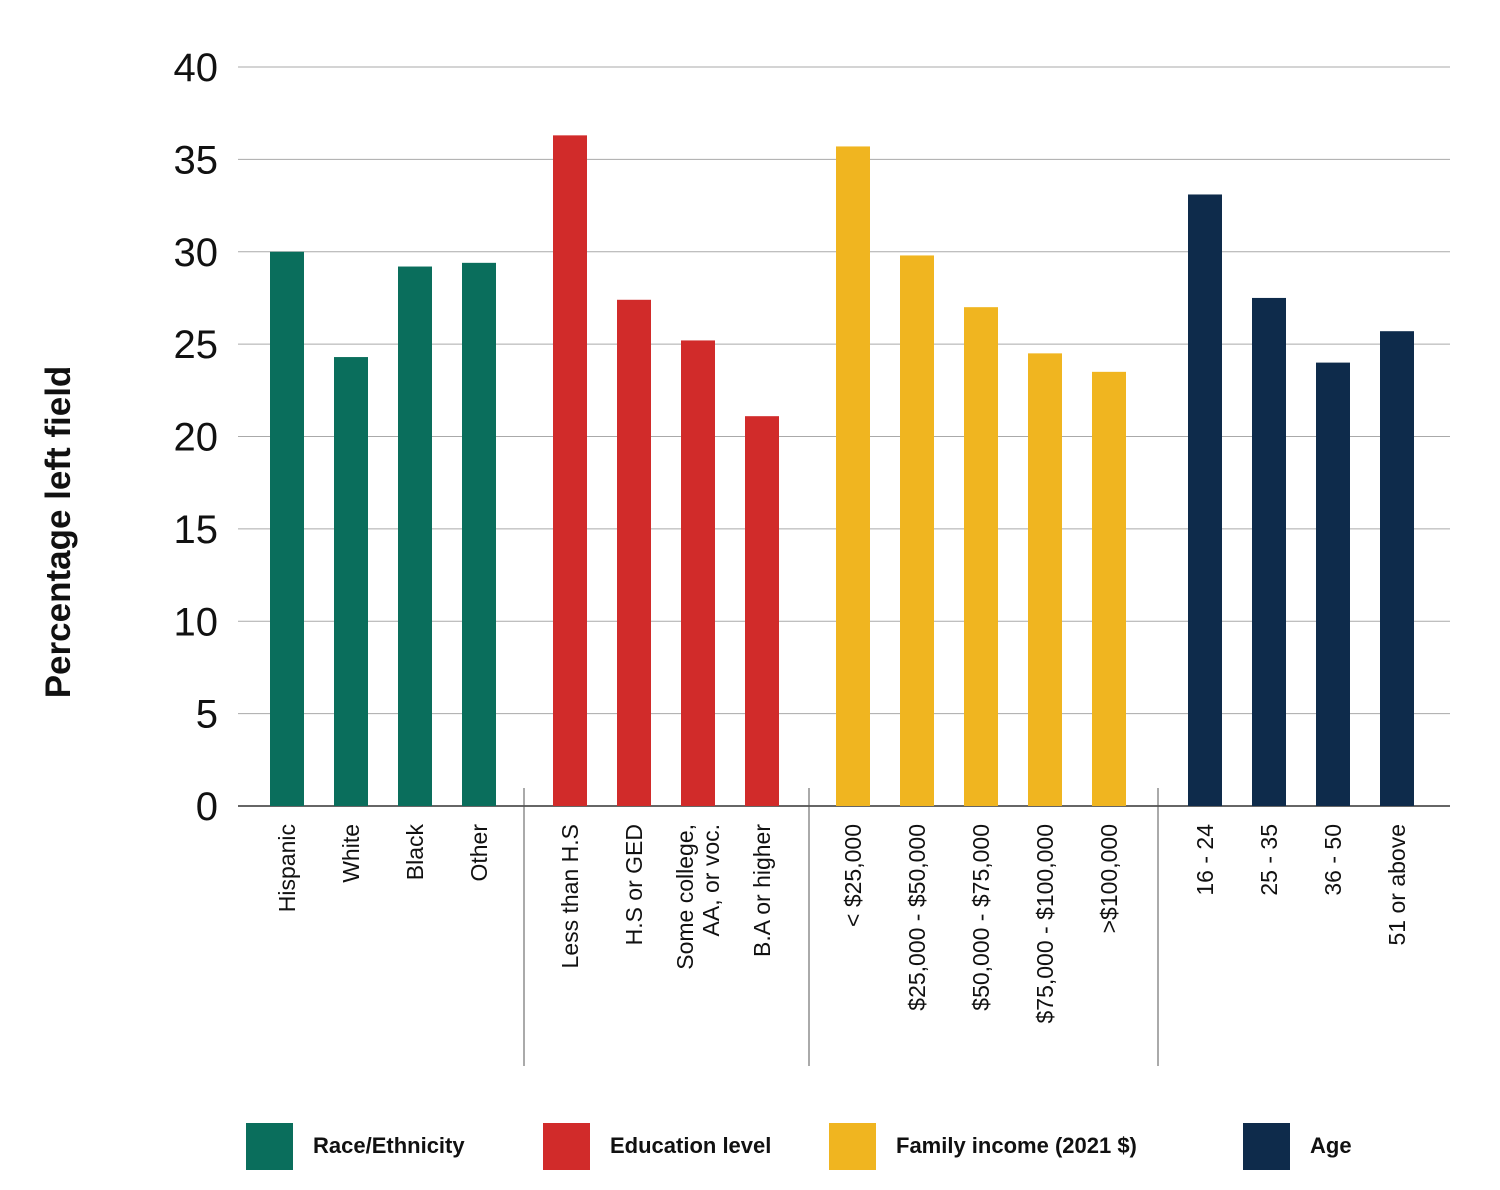  I want to click on x-tick-label: 51 or above, so click(1397, 884).